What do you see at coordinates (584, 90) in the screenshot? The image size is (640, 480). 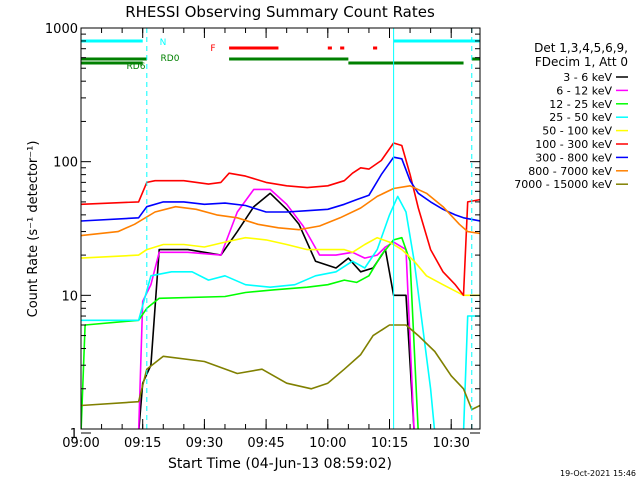 I see `legend-label-2: 6 - 12 keV` at bounding box center [584, 90].